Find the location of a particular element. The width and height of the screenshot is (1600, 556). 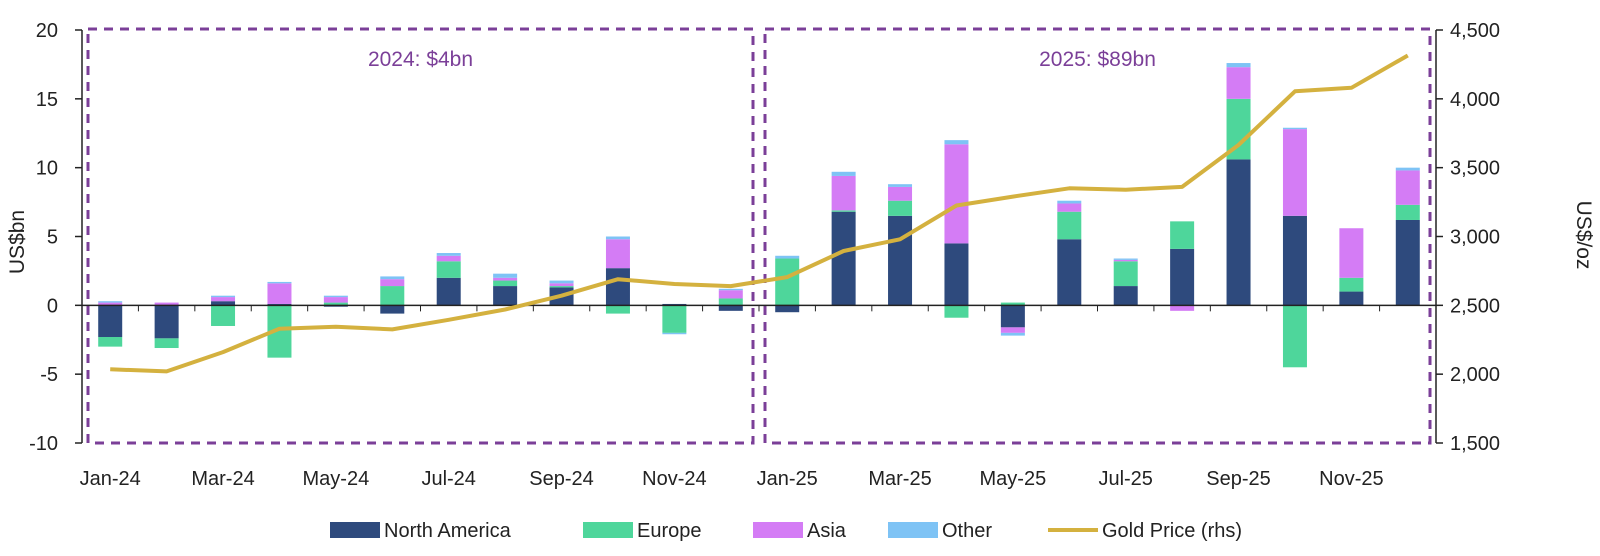

x-tick-label: Jan-25 is located at coordinates (787, 479).